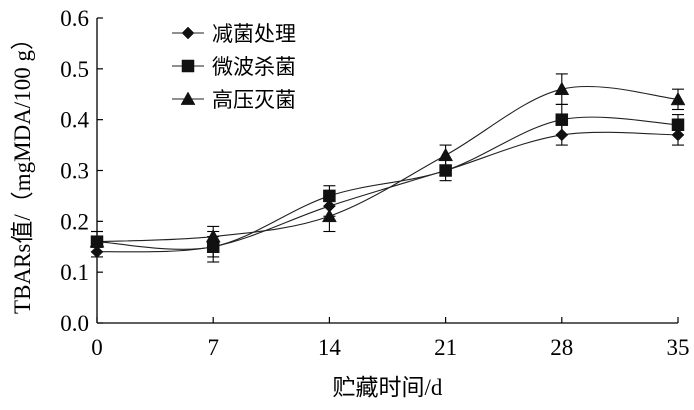  What do you see at coordinates (188, 98) in the screenshot?
I see `legend-marker-triangle` at bounding box center [188, 98].